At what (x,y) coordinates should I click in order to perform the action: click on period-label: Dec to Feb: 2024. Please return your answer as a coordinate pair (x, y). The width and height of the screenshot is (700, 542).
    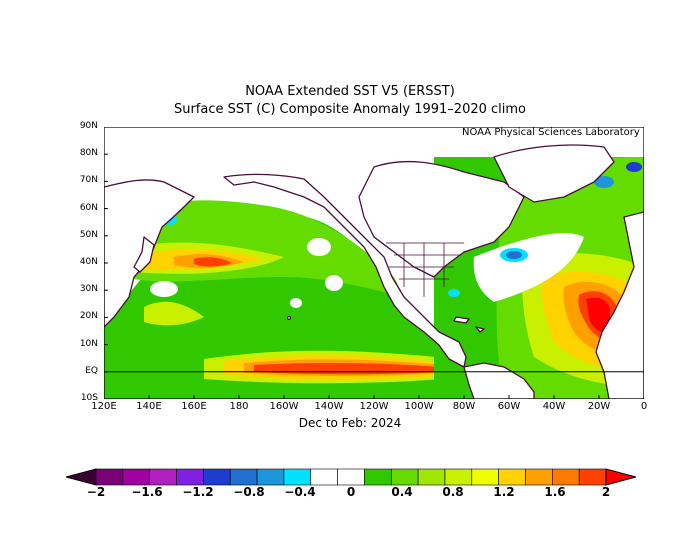
    Looking at the image, I should click on (350, 423).